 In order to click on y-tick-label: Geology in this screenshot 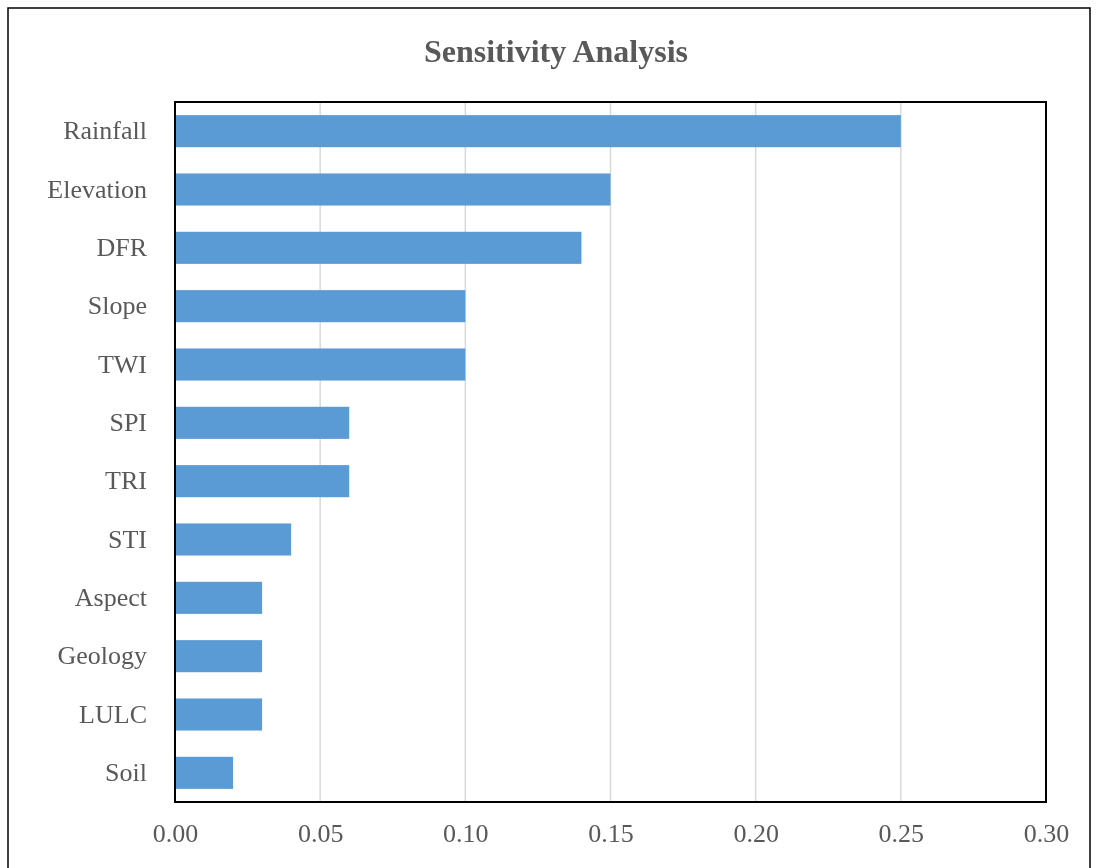, I will do `click(102, 656)`.